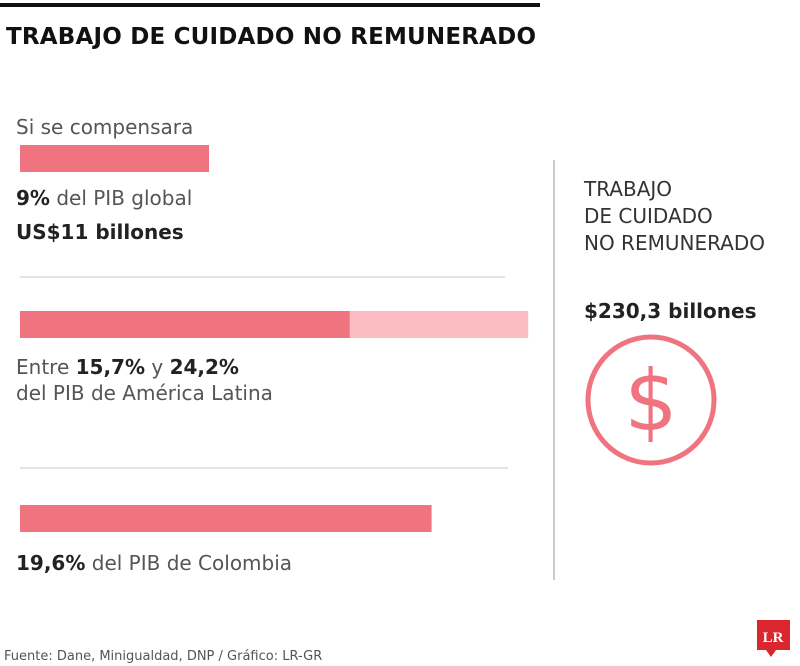  What do you see at coordinates (157, 367) in the screenshot?
I see `caption-text: y` at bounding box center [157, 367].